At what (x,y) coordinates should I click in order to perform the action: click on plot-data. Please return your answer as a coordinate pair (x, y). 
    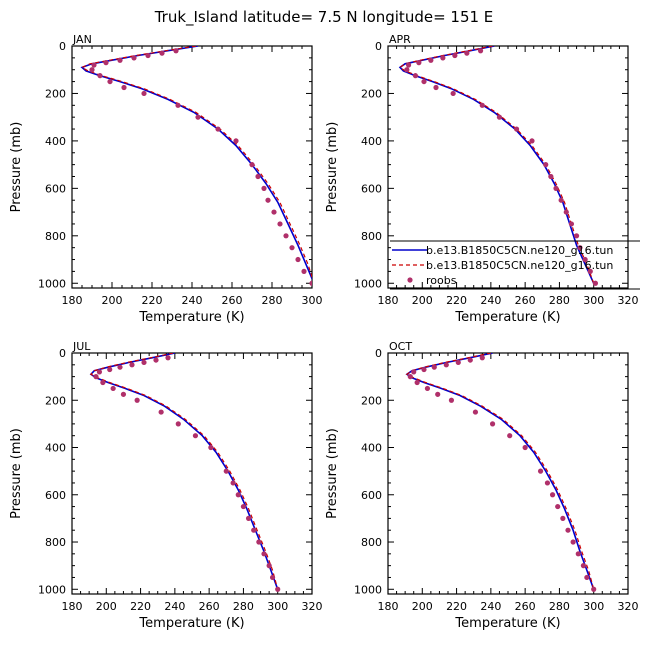
    Looking at the image, I should click on (501, 472).